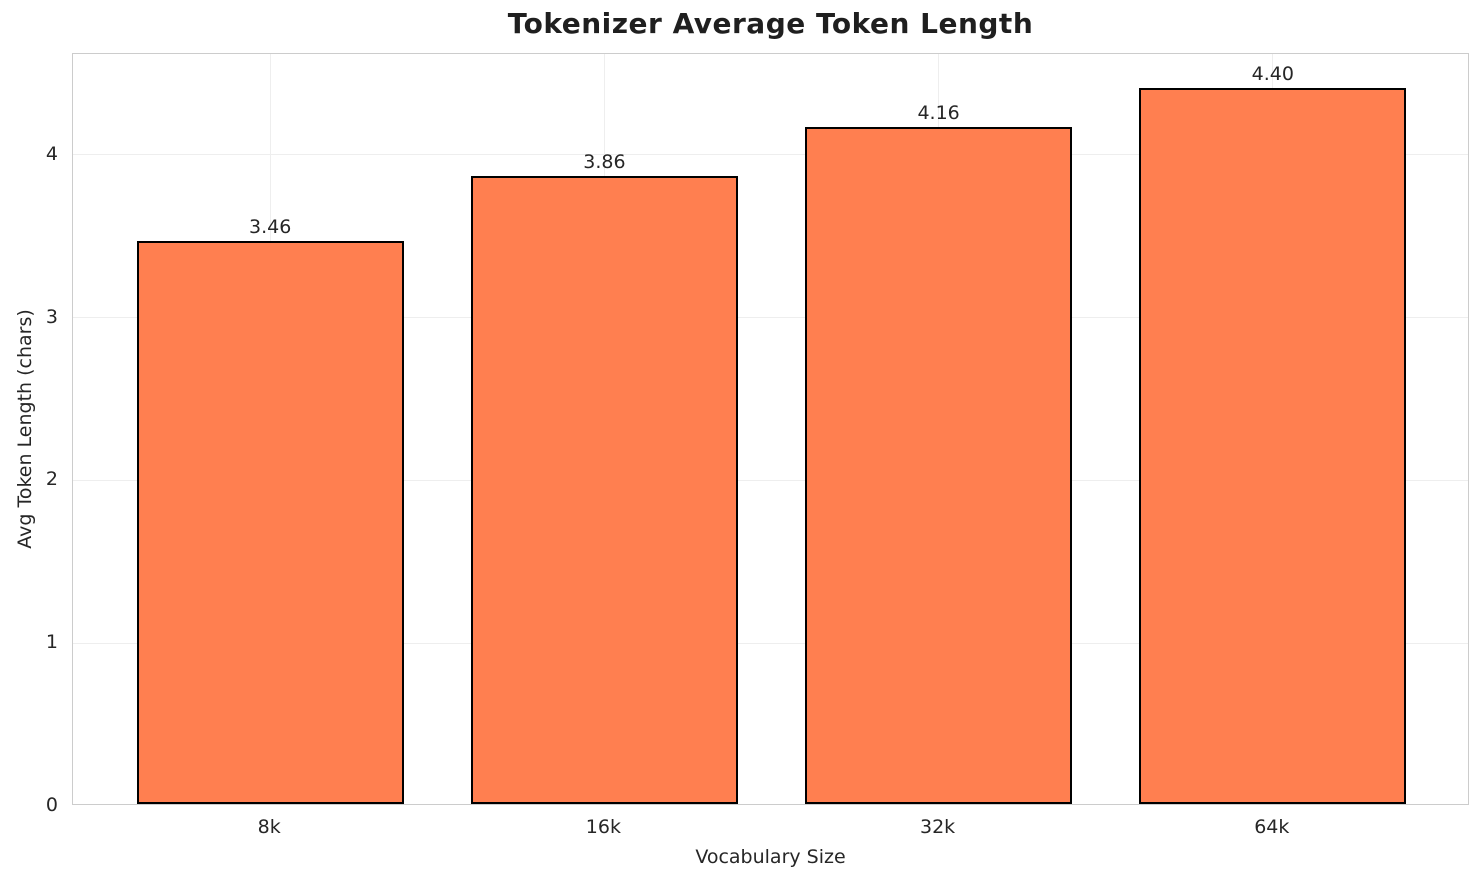  Describe the element at coordinates (51, 316) in the screenshot. I see `y-tick-label: 3` at that location.